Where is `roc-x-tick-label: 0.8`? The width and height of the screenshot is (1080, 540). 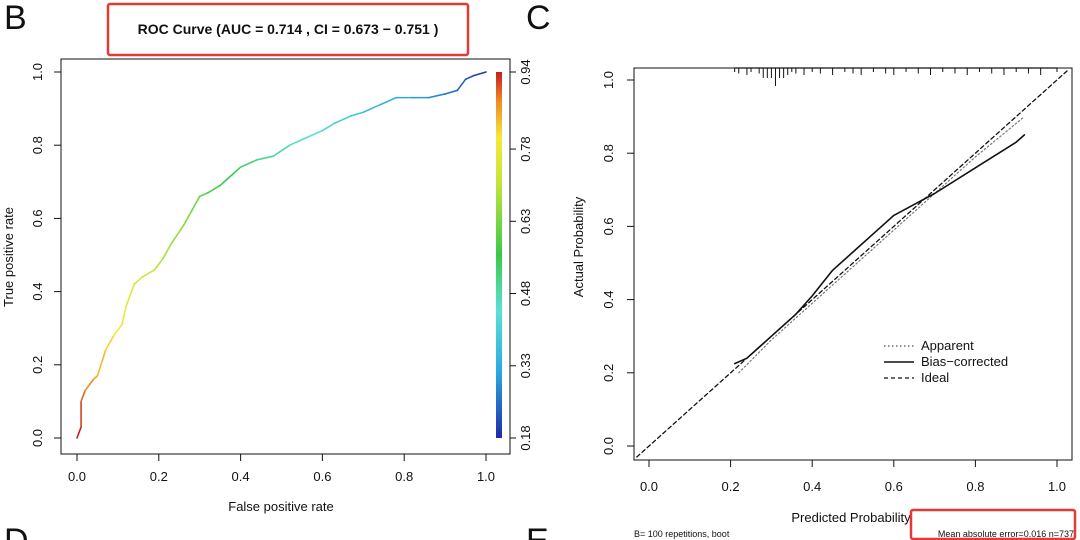 roc-x-tick-label: 0.8 is located at coordinates (404, 476).